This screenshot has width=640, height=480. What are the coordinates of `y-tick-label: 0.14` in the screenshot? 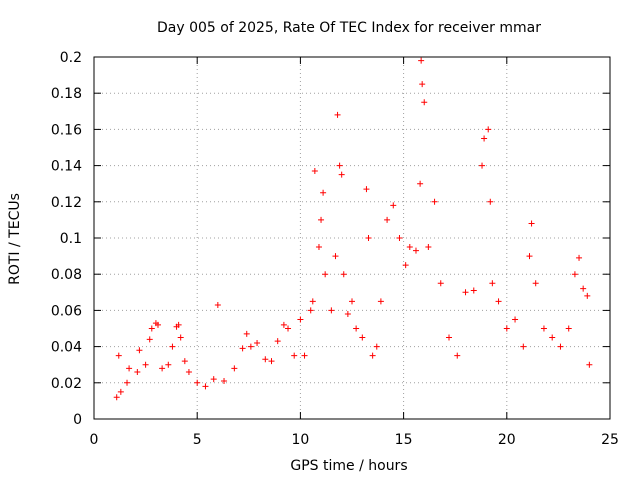 It's located at (66, 167).